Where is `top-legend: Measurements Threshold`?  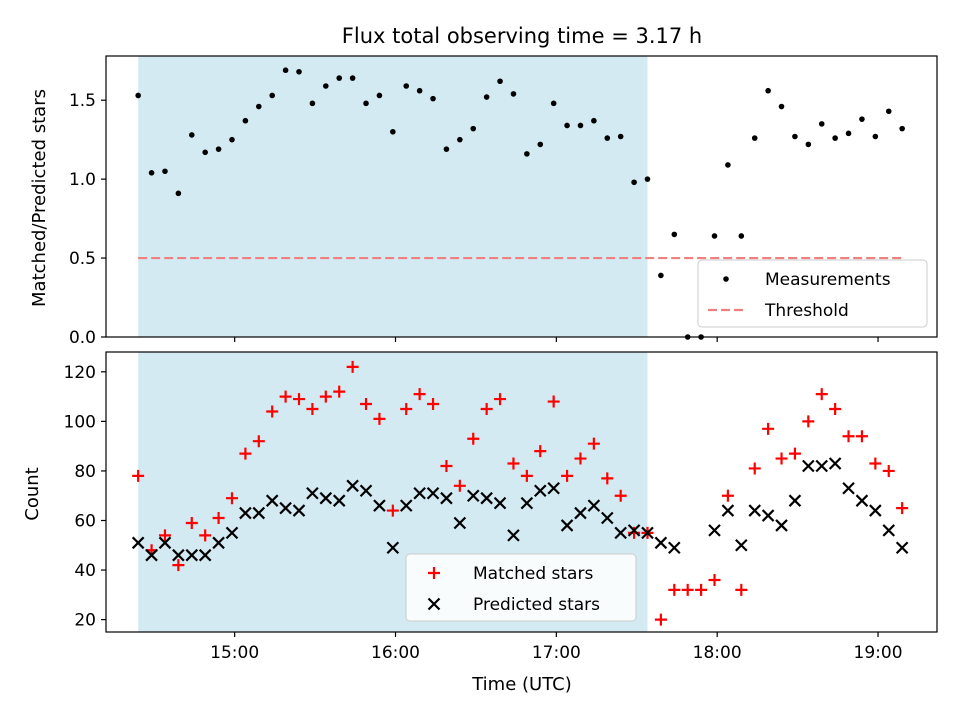 top-legend: Measurements Threshold is located at coordinates (812, 293).